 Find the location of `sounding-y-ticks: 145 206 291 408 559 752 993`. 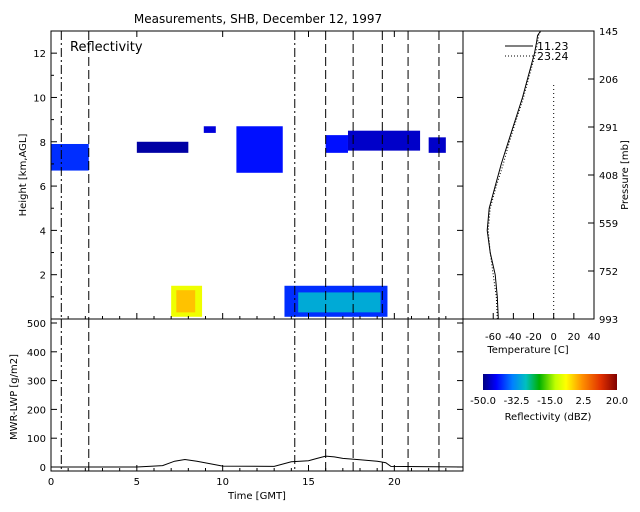

sounding-y-ticks: 145 206 291 408 559 752 993 is located at coordinates (603, 176).